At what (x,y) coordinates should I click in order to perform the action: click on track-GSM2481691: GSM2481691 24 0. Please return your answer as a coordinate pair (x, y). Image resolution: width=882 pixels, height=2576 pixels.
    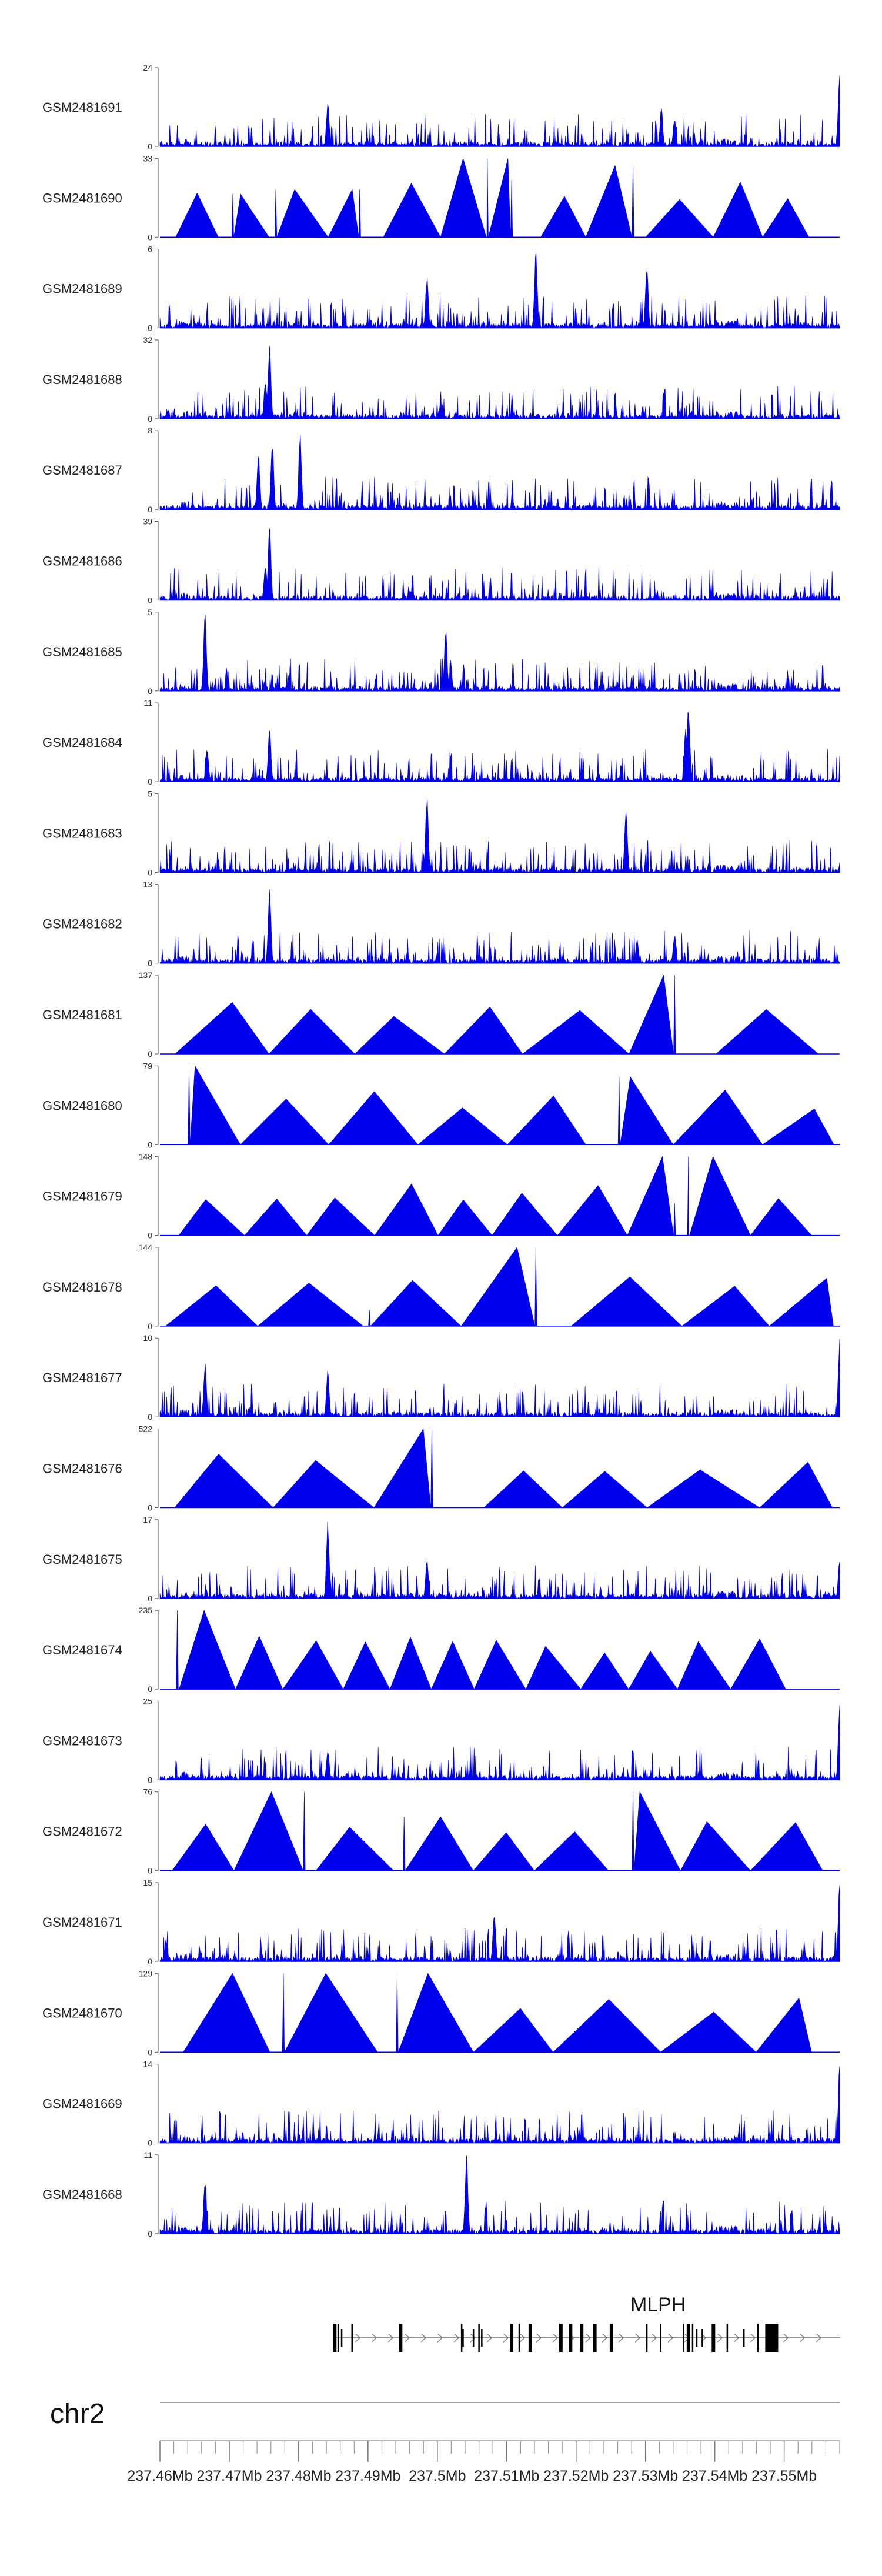
    Looking at the image, I should click on (441, 107).